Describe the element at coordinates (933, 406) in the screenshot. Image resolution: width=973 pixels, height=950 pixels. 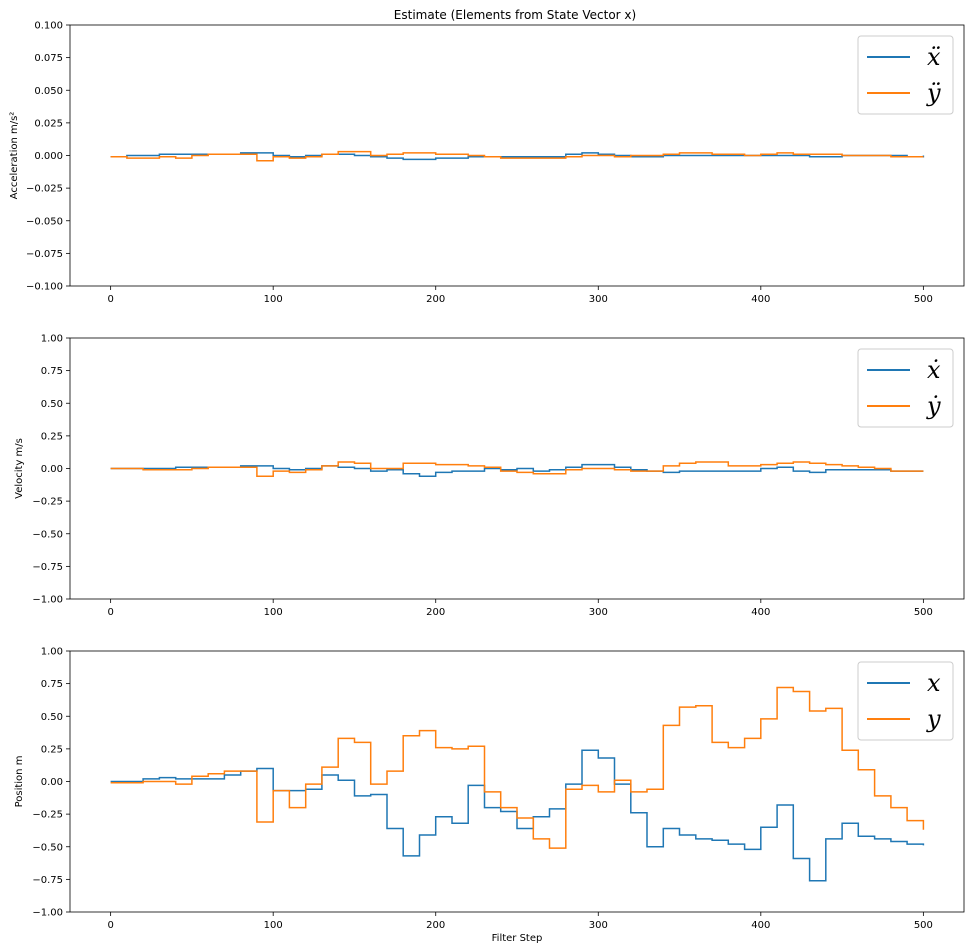
I see `legend-label: ẏ` at that location.